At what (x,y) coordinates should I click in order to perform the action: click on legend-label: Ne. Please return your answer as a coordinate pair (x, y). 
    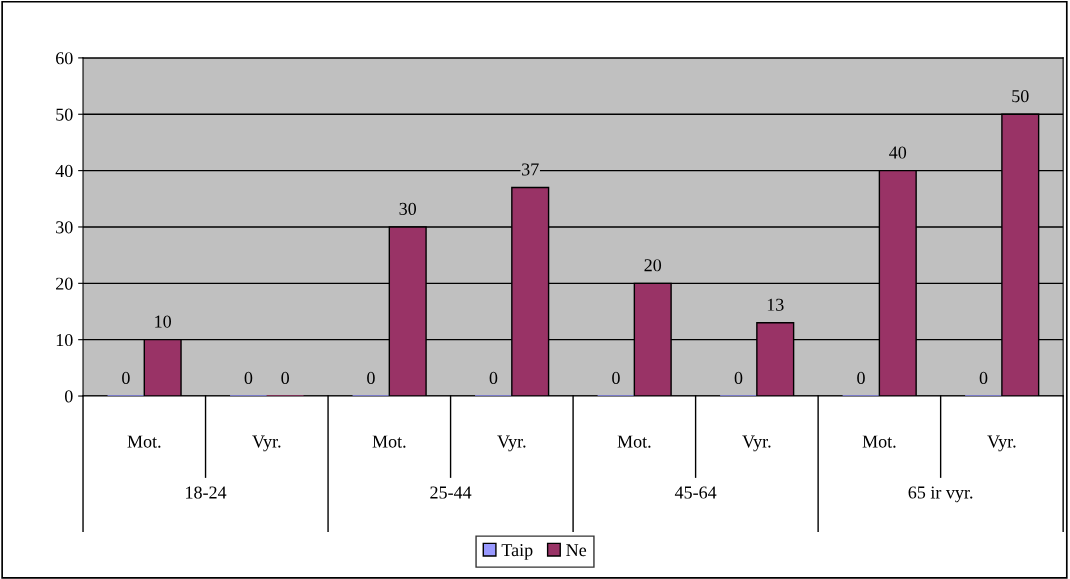
    Looking at the image, I should click on (576, 550).